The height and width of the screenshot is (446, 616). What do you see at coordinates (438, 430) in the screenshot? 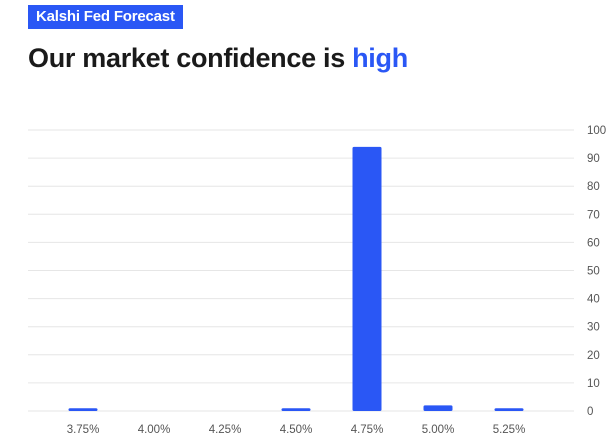
I see `x-tick-label: 5.00%` at bounding box center [438, 430].